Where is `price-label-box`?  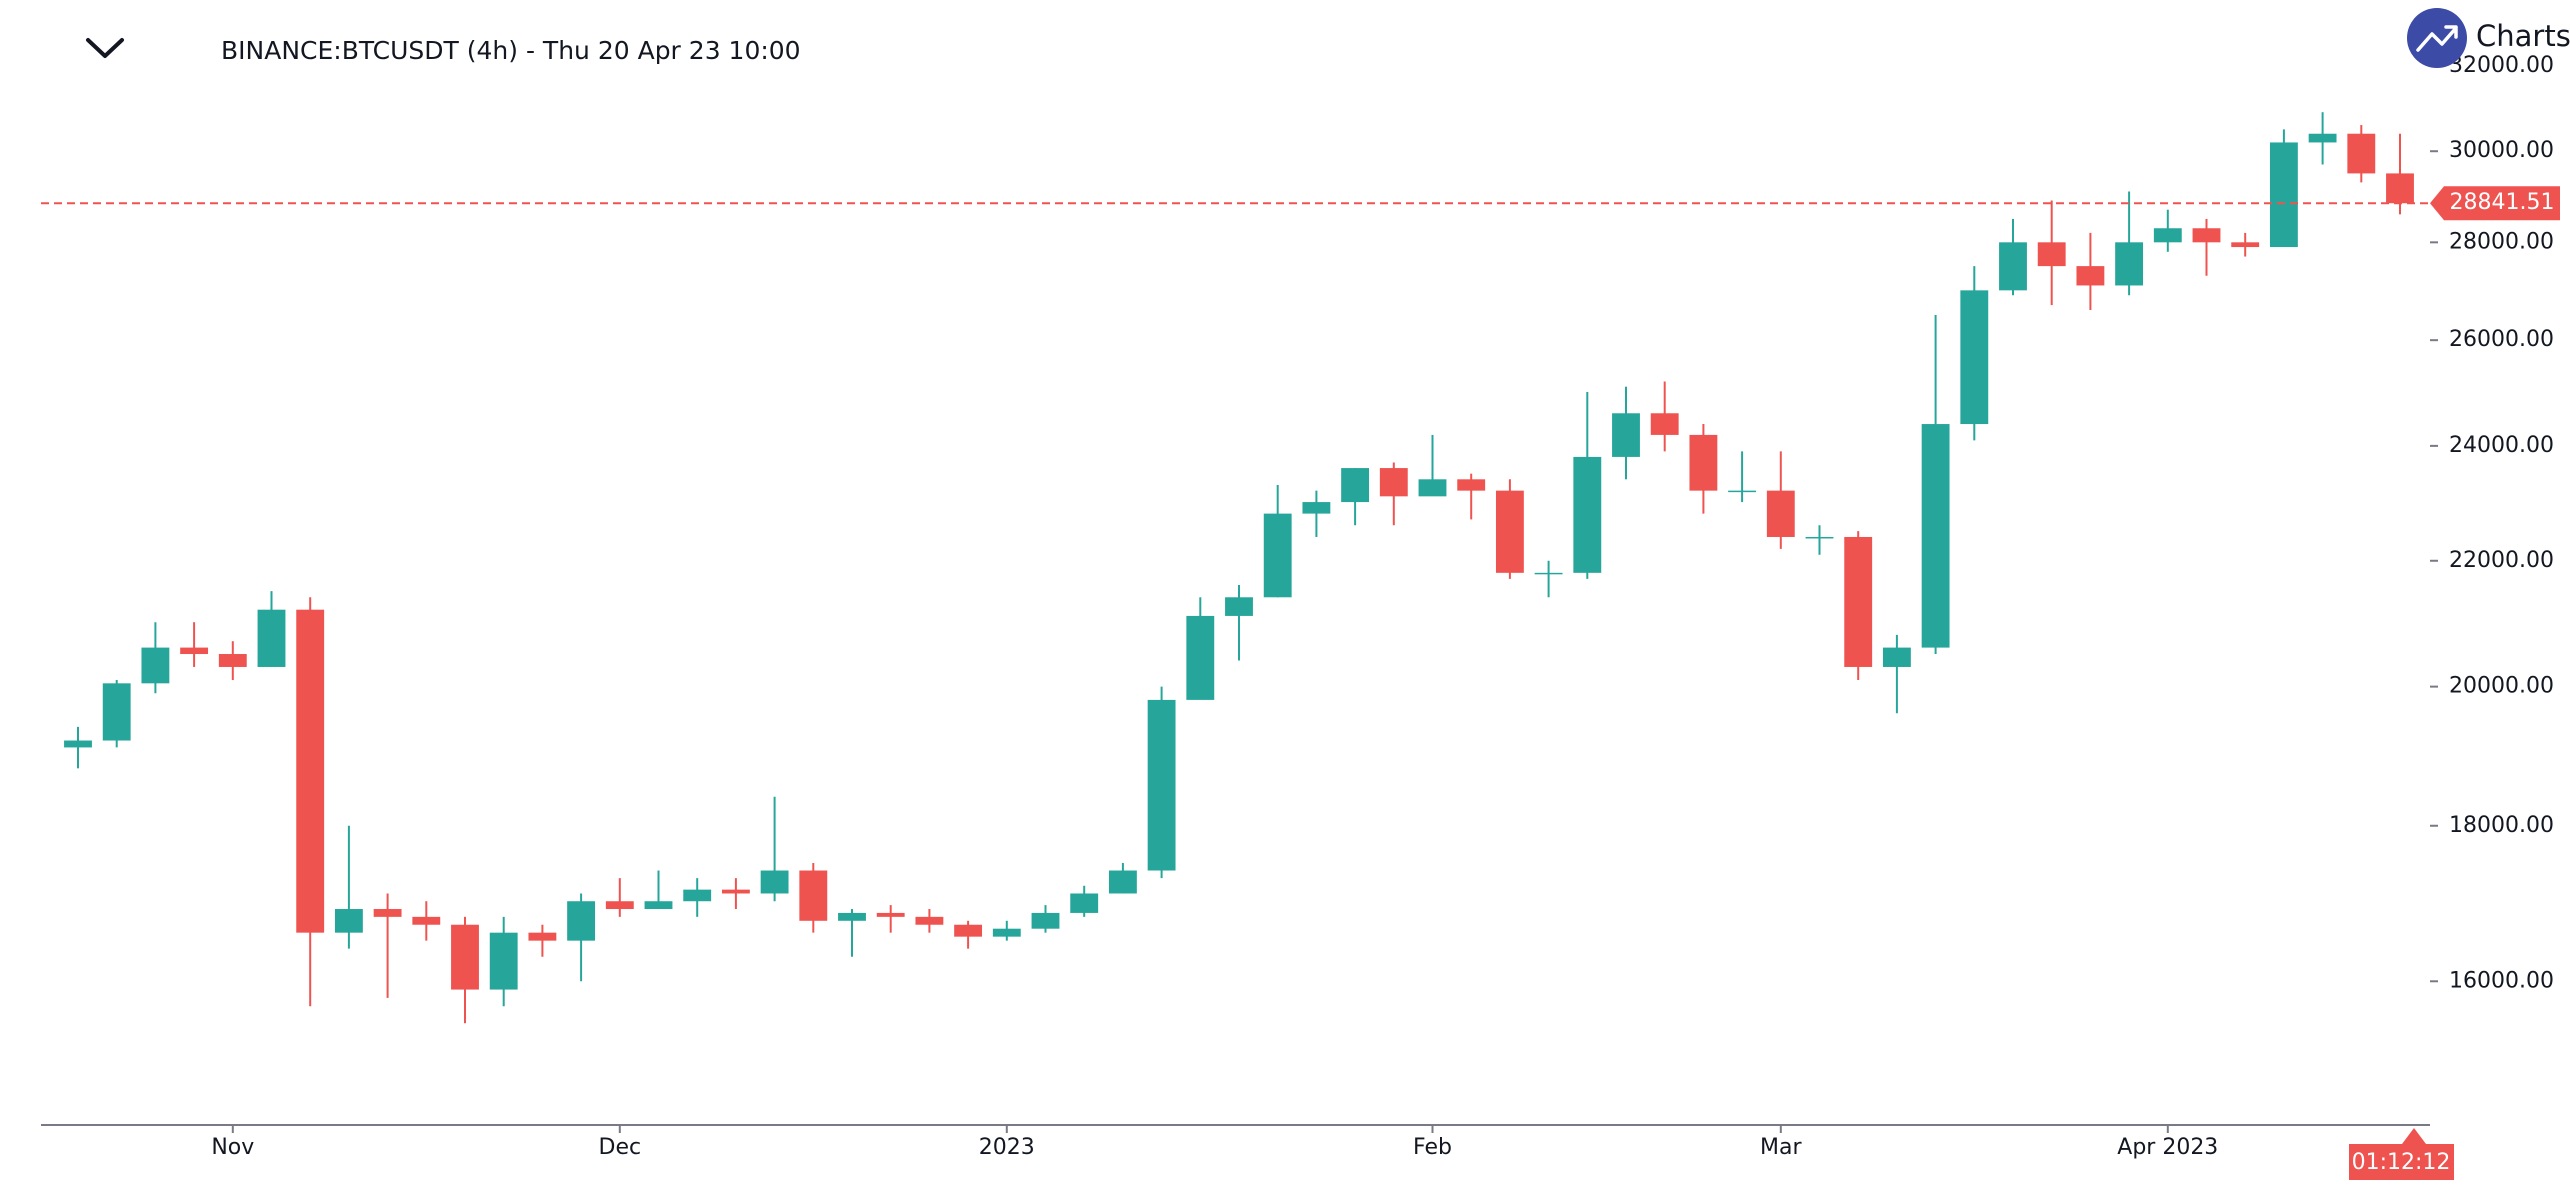
price-label-box is located at coordinates (2495, 203).